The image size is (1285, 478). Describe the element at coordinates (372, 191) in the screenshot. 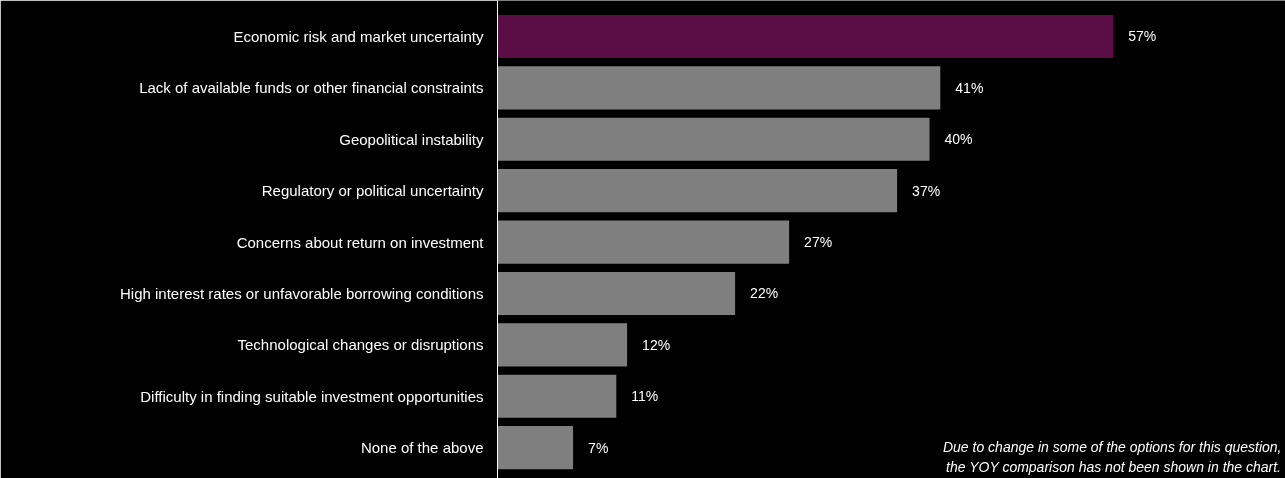

I see `y-tick-label: Regulatory or political uncertainty` at that location.